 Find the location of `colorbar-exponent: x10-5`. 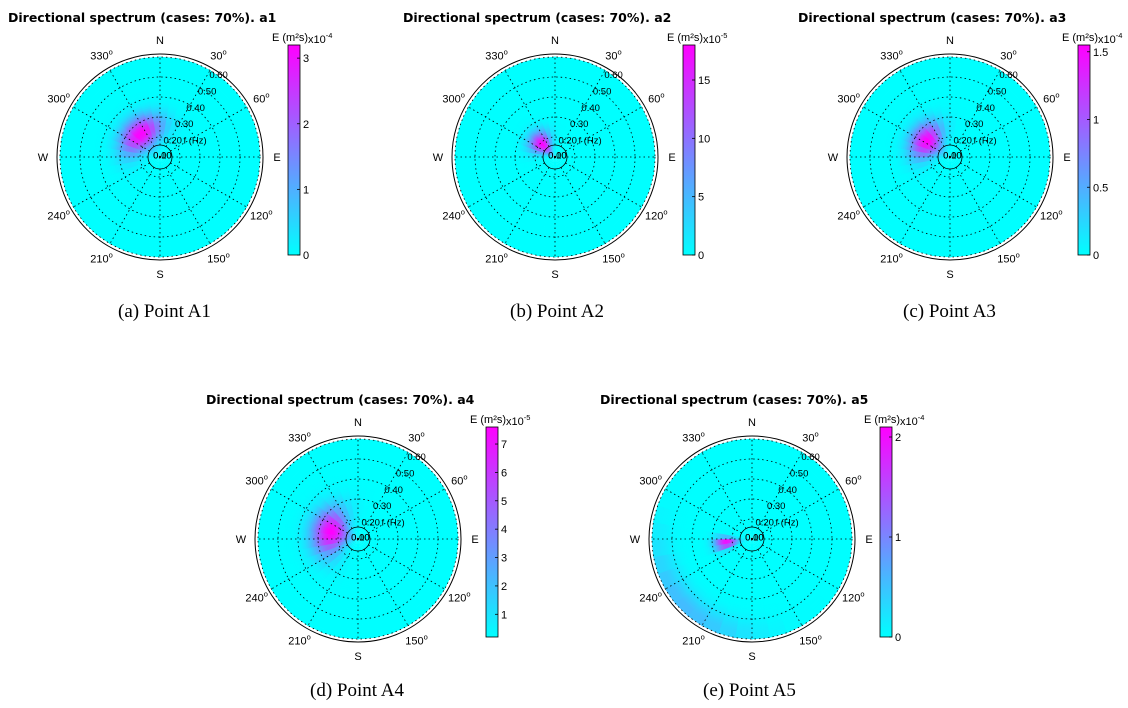

colorbar-exponent: x10-5 is located at coordinates (715, 38).